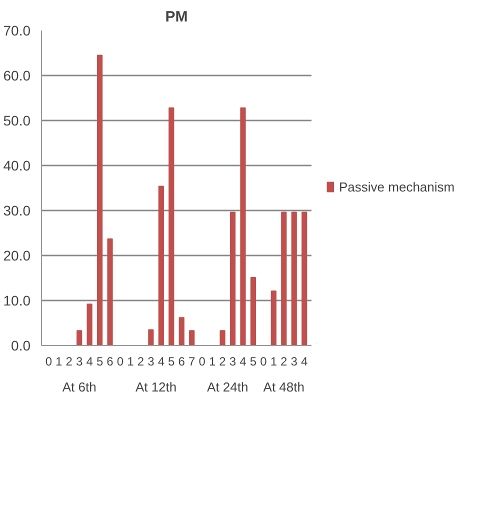 This screenshot has height=524, width=492. What do you see at coordinates (17, 210) in the screenshot?
I see `y-tick-label: 30.0` at bounding box center [17, 210].